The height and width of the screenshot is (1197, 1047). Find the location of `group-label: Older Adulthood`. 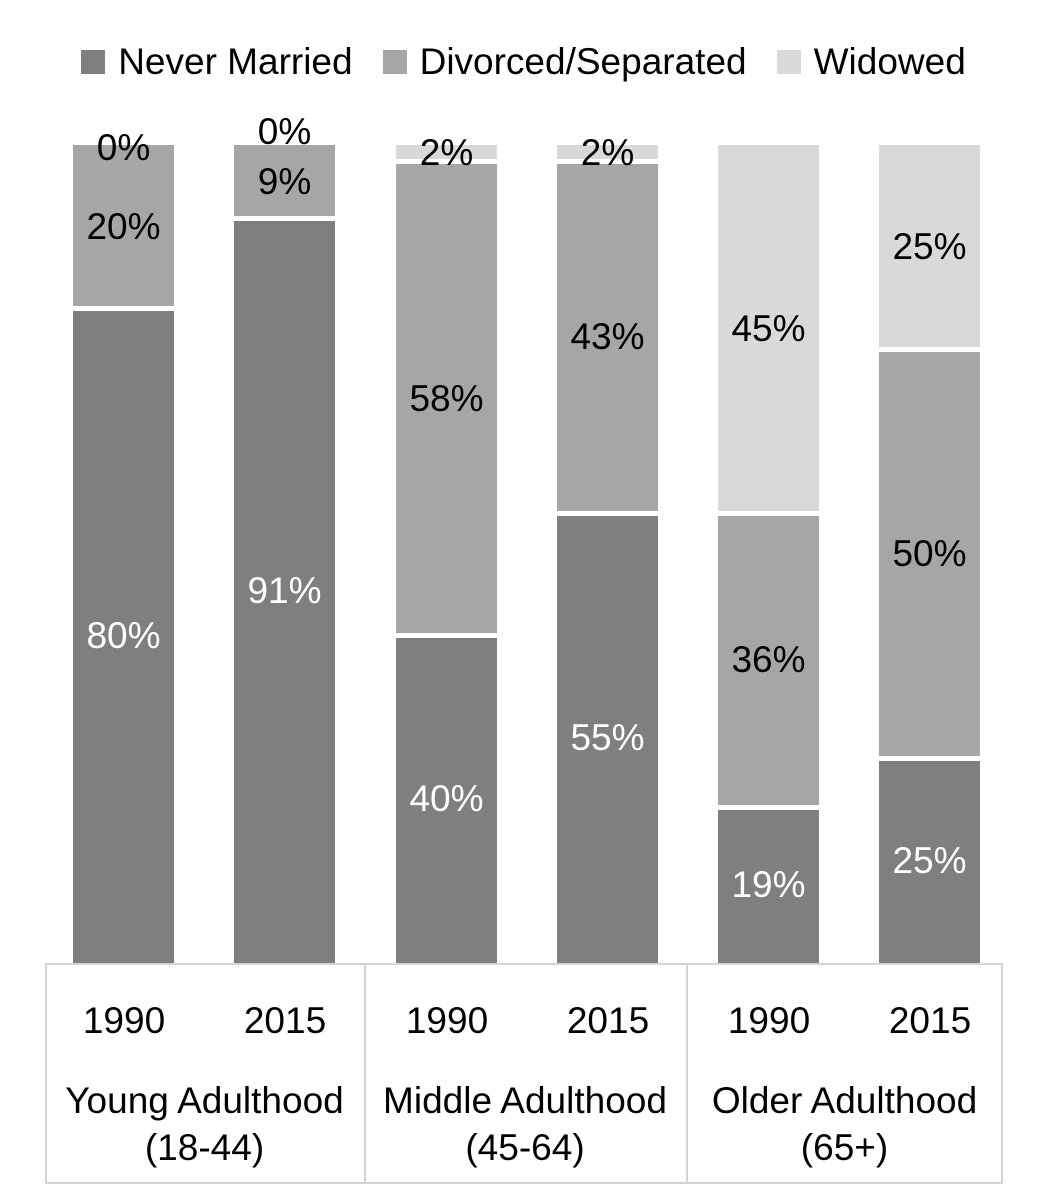

group-label: Older Adulthood is located at coordinates (844, 1100).